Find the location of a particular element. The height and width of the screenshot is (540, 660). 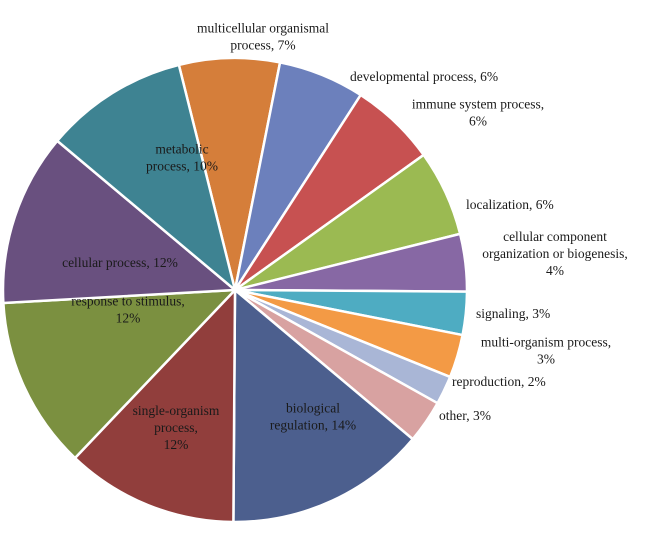

slice-label-line: biological is located at coordinates (313, 408).